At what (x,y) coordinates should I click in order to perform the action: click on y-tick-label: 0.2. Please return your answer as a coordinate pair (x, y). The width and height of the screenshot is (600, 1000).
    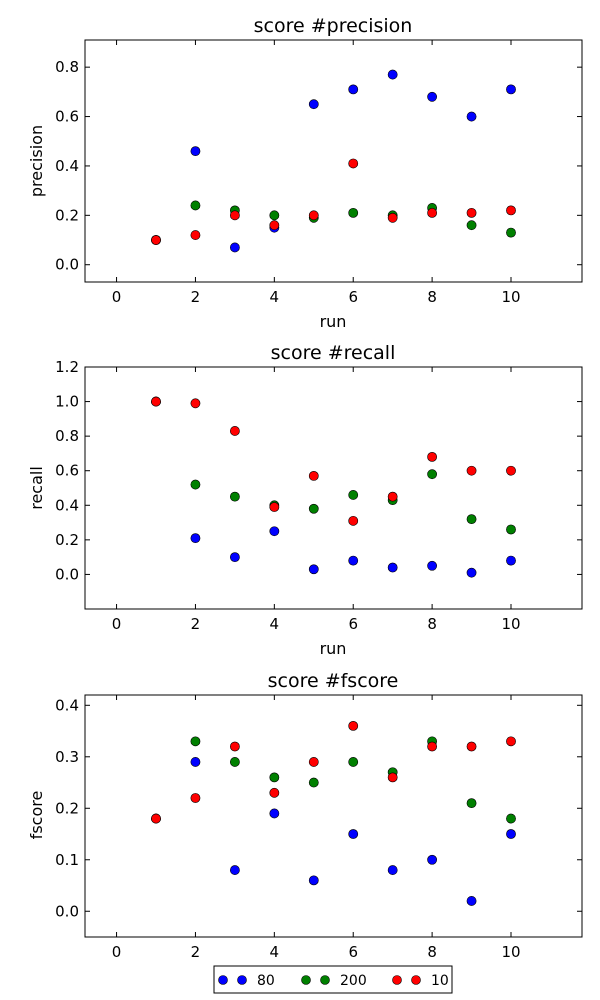
    Looking at the image, I should click on (67, 215).